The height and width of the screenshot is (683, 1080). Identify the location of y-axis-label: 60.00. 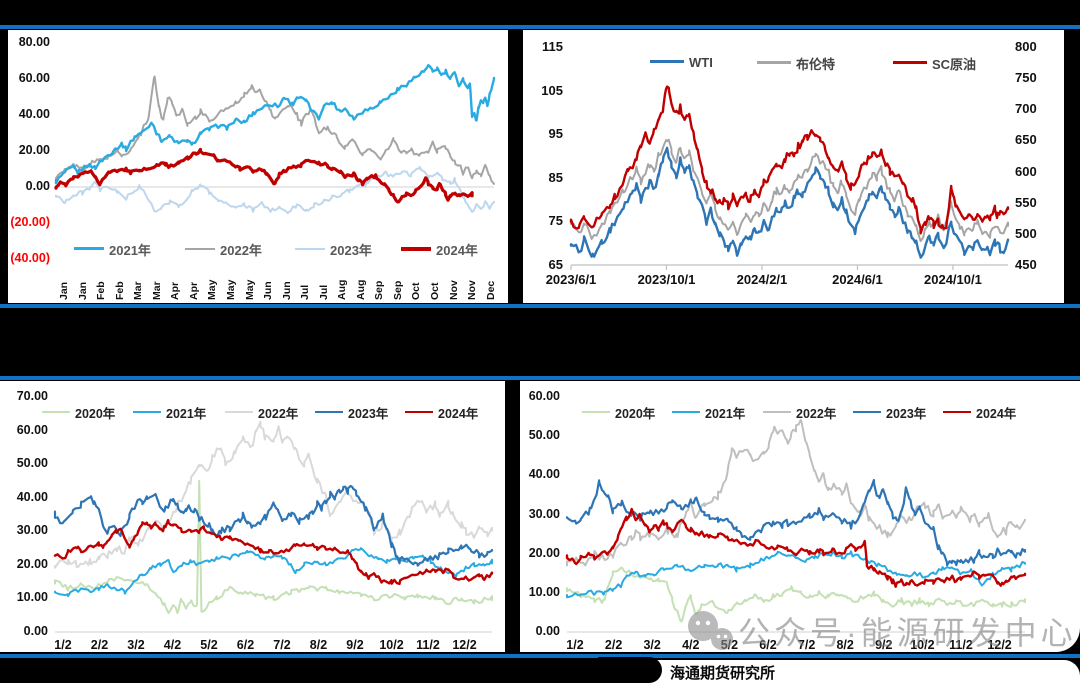
(544, 396).